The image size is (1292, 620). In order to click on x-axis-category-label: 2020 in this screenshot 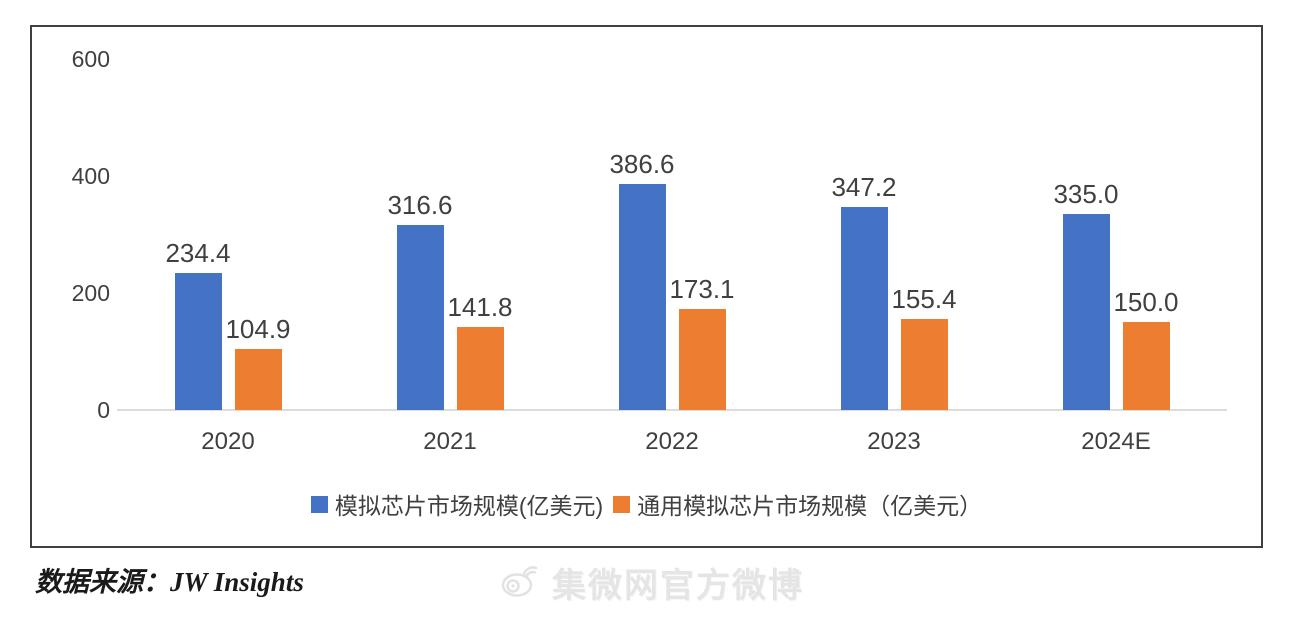, I will do `click(228, 441)`.